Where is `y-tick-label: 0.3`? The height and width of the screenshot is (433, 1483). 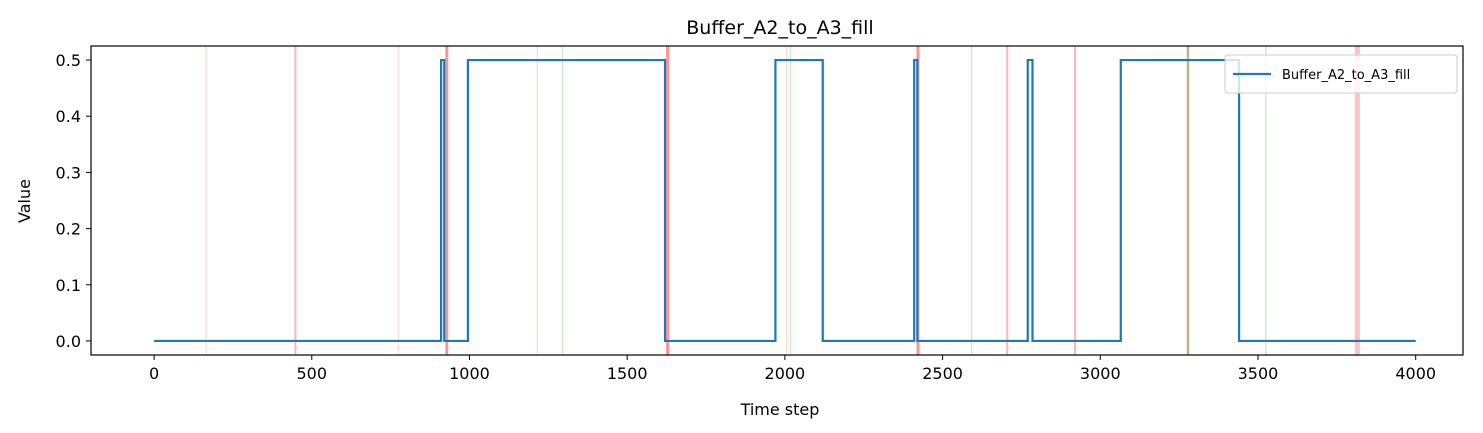
y-tick-label: 0.3 is located at coordinates (68, 172).